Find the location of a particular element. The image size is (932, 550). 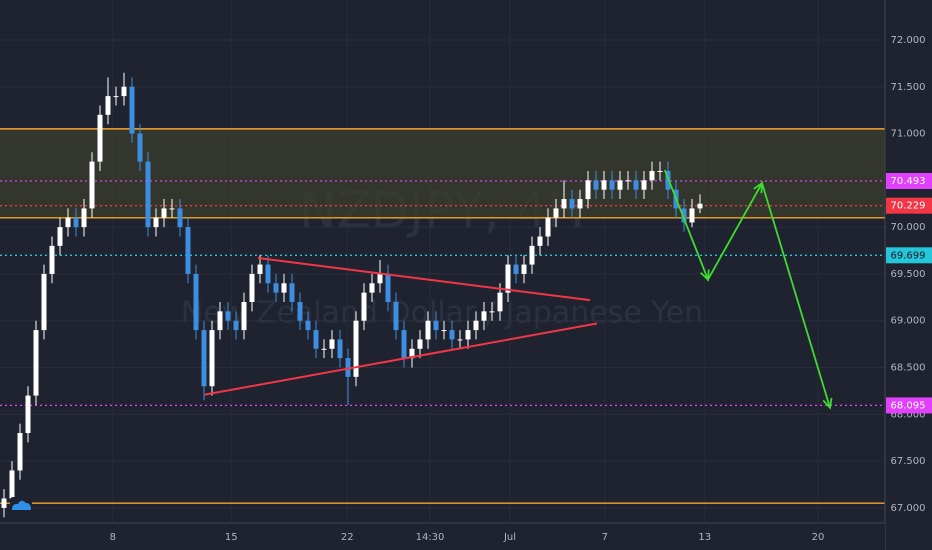

watermark-description: New Zealand Dollar / Japanese Yen is located at coordinates (442, 313).